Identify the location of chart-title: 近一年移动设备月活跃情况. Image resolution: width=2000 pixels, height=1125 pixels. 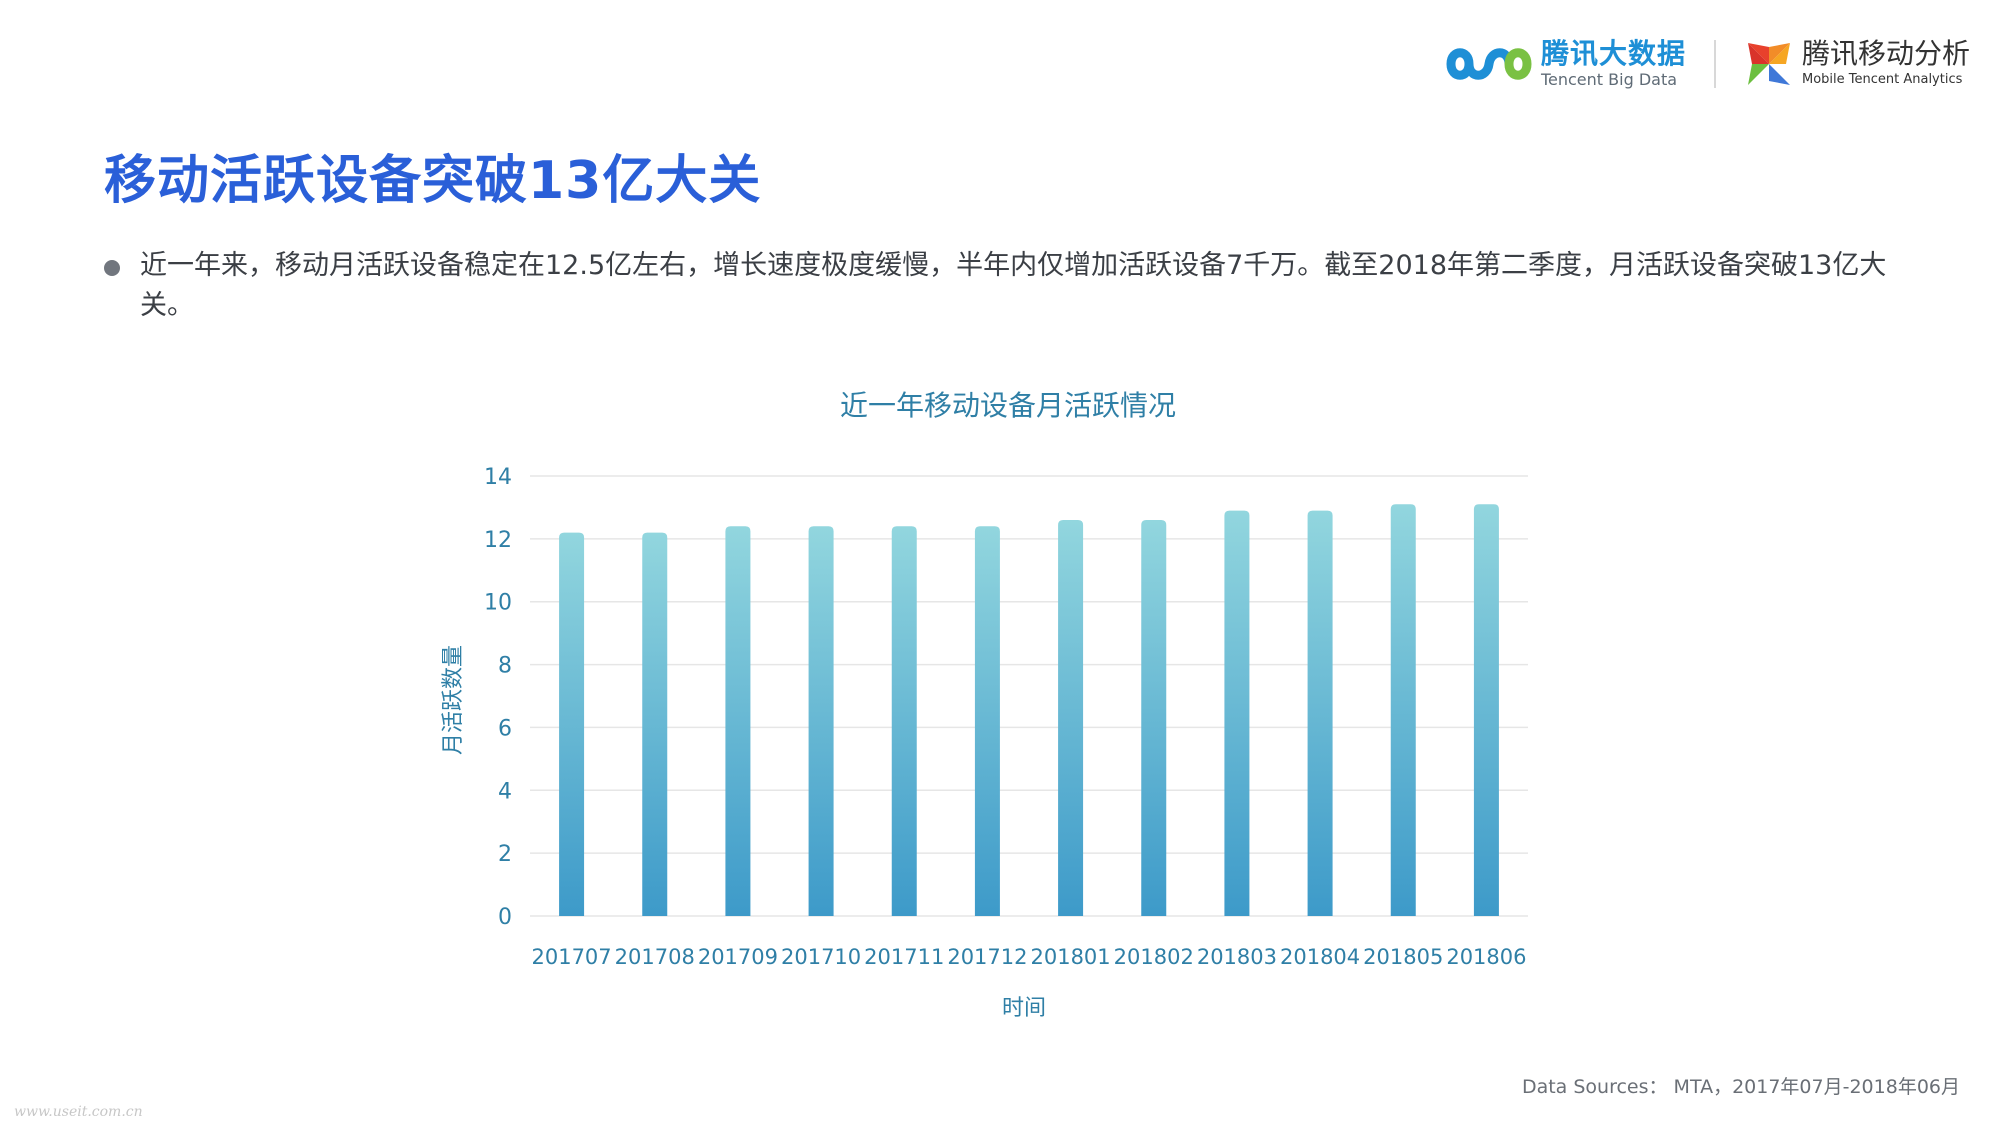
(1008, 405).